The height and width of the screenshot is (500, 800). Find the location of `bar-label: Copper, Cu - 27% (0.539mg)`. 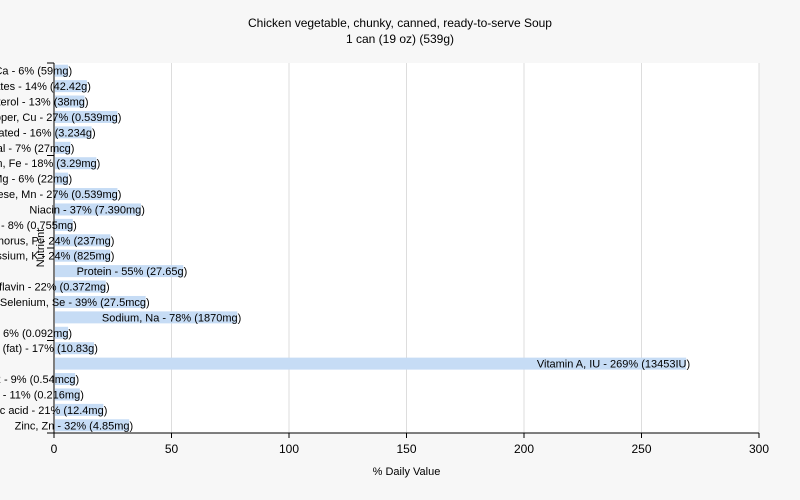

bar-label: Copper, Cu - 27% (0.539mg) is located at coordinates (60, 118).